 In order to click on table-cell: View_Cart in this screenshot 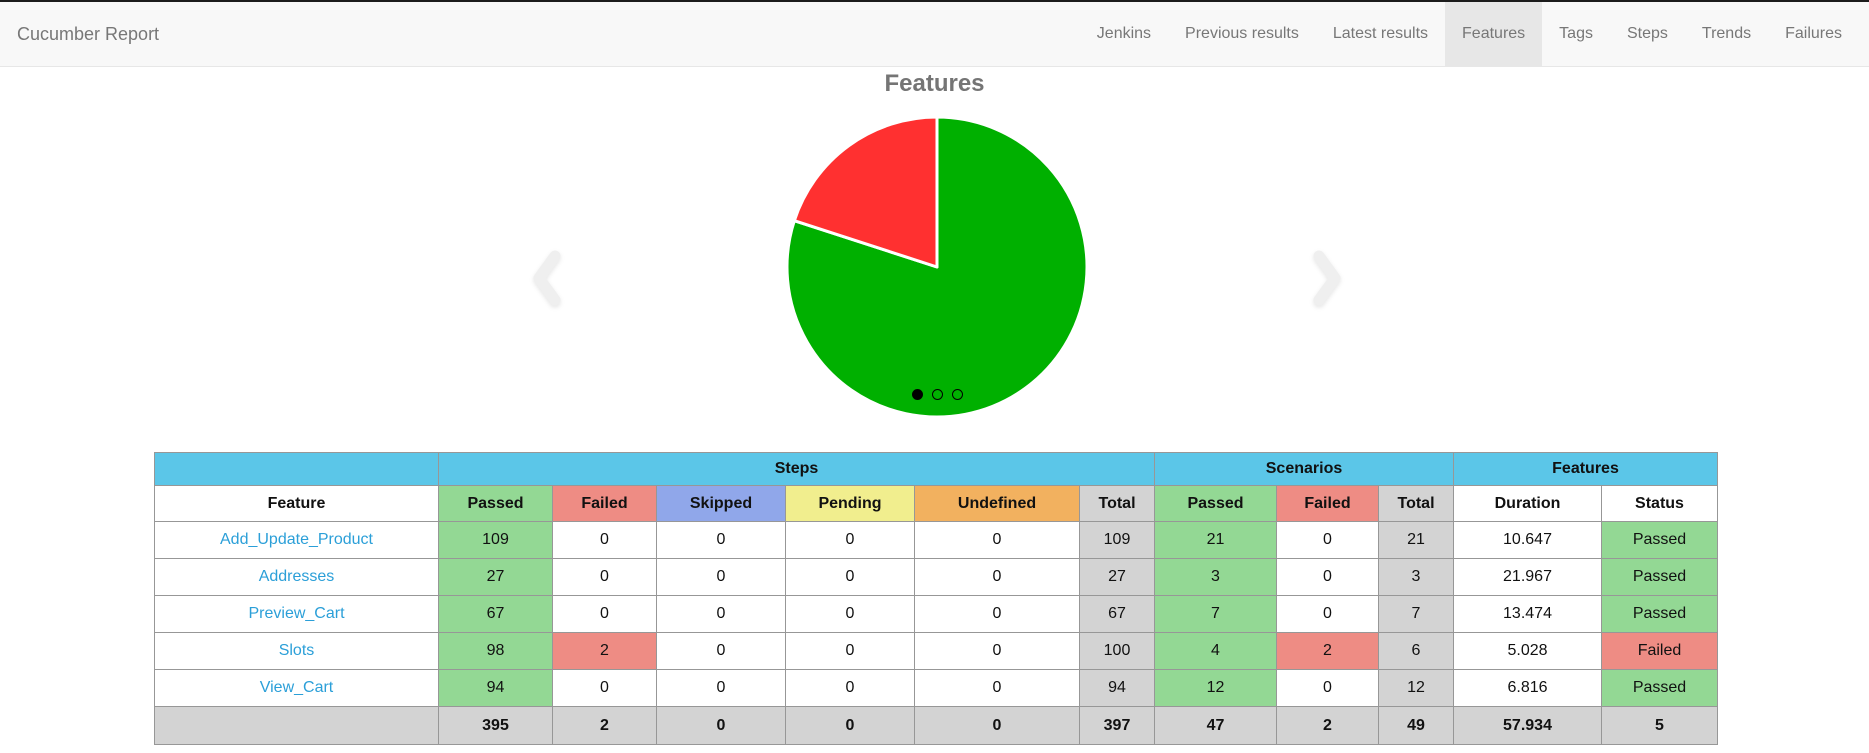, I will do `click(296, 688)`.